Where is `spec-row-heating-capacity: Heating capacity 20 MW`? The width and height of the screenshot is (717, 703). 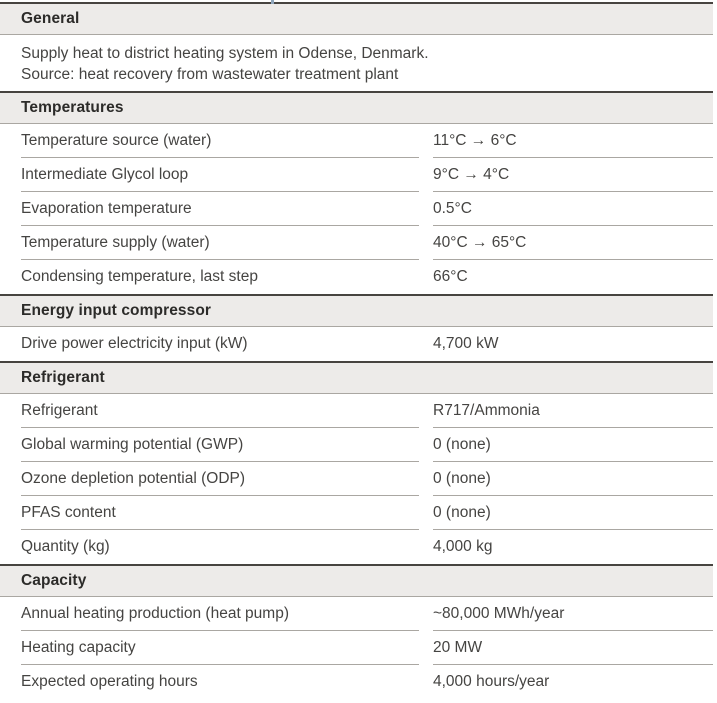
spec-row-heating-capacity: Heating capacity 20 MW is located at coordinates (356, 648).